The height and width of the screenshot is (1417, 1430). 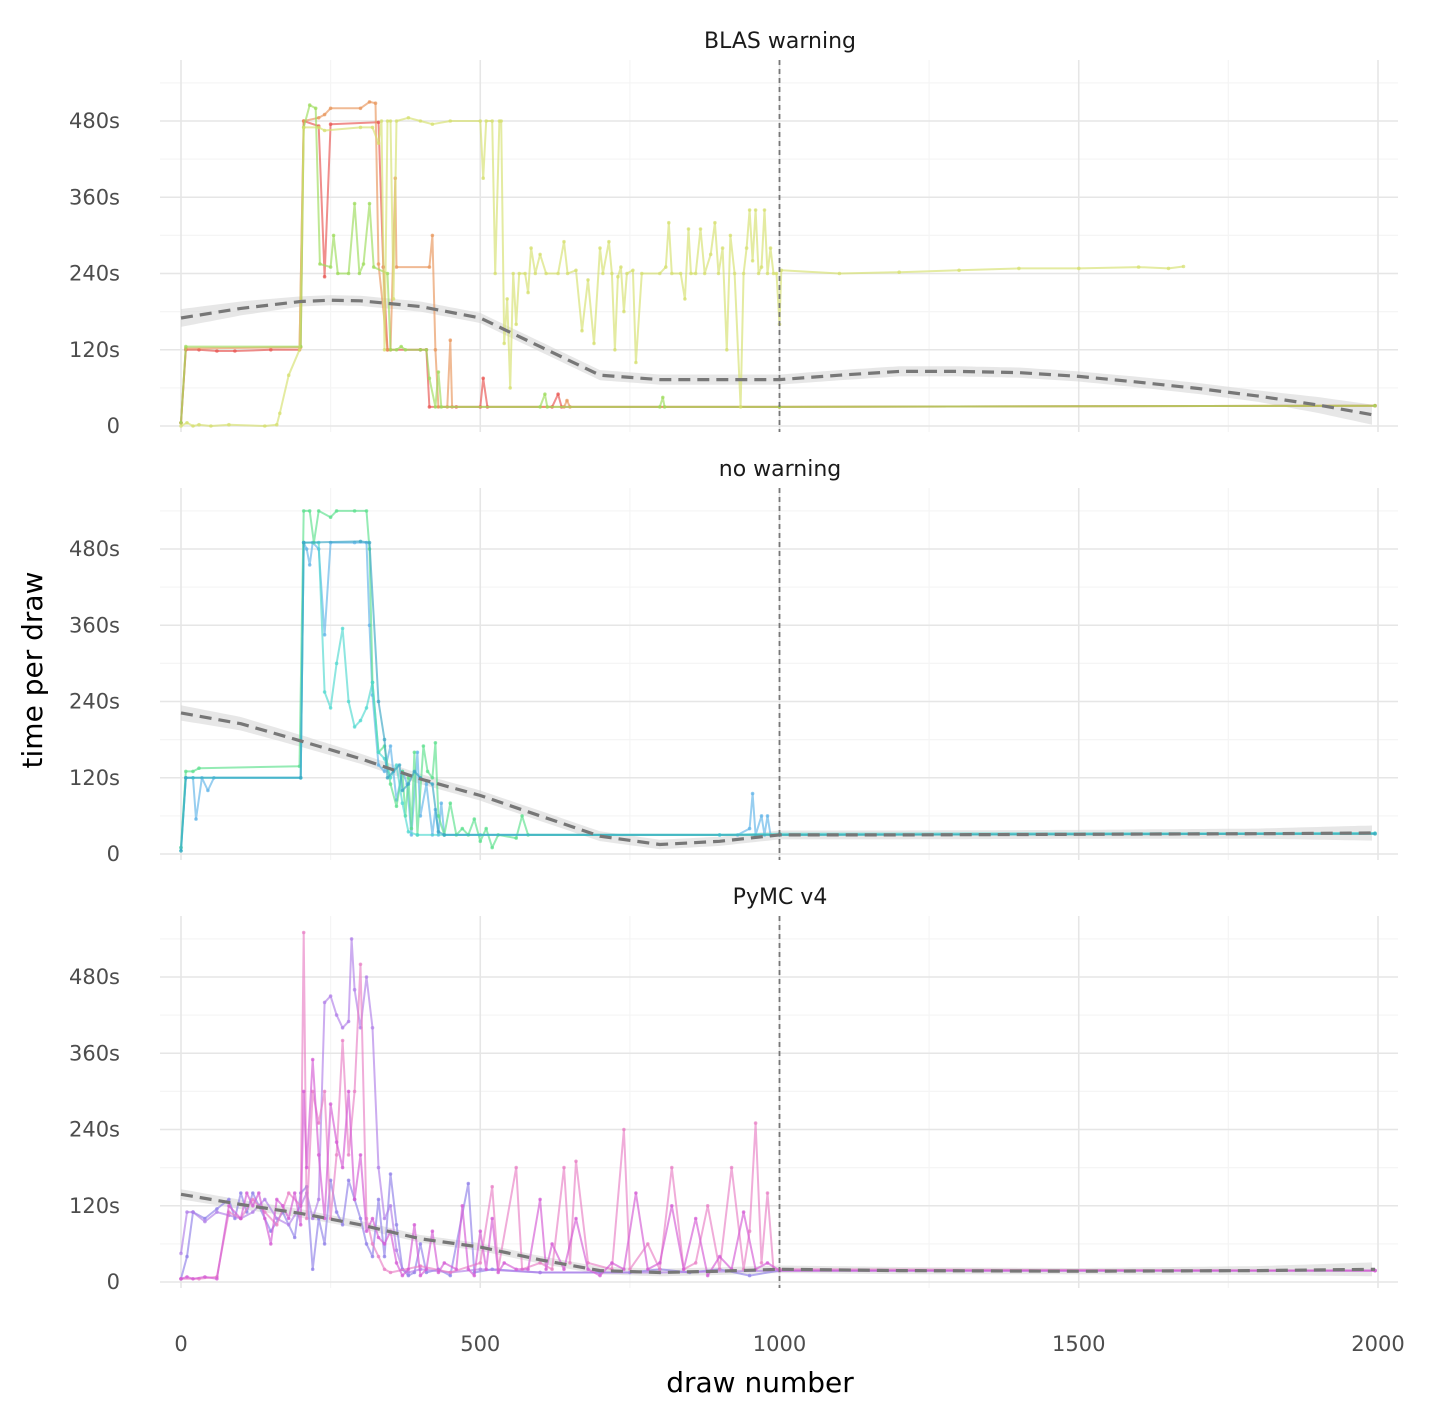 What do you see at coordinates (779, 1344) in the screenshot?
I see `x-tick-label: 1000` at bounding box center [779, 1344].